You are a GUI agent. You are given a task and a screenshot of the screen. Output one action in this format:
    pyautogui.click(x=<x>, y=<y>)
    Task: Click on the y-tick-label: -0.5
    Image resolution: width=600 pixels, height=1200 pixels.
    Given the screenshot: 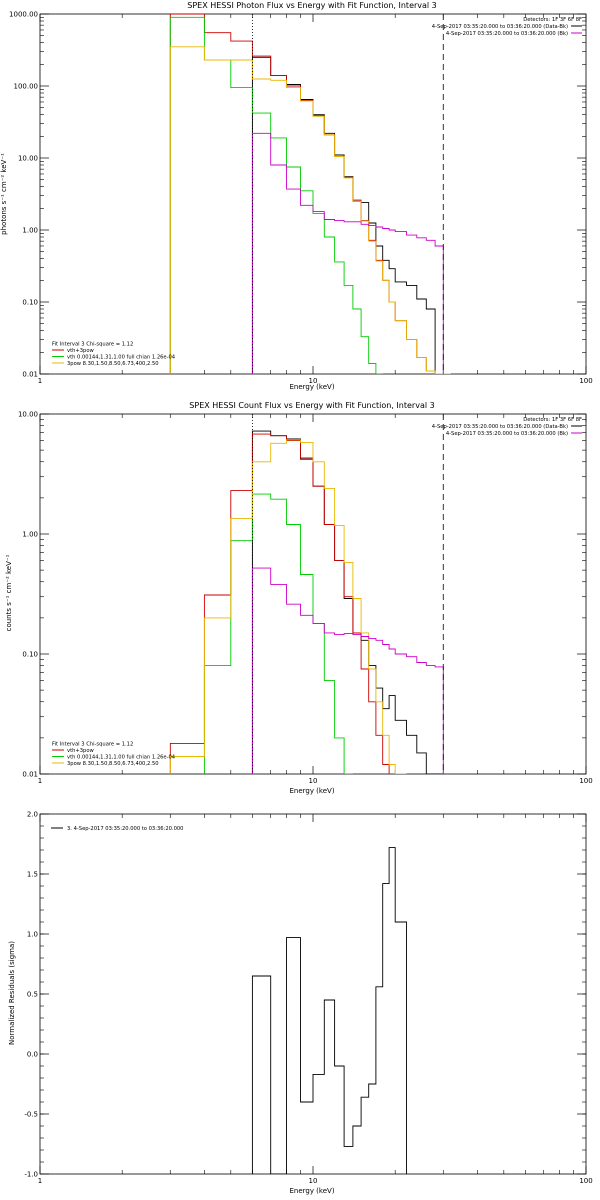 What is the action you would take?
    pyautogui.click(x=31, y=1115)
    